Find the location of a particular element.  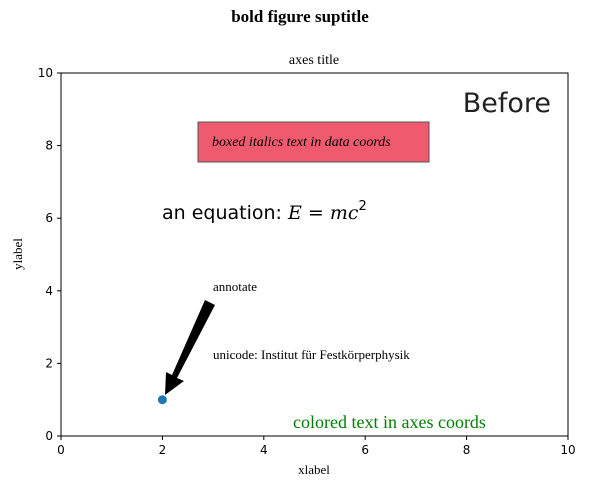

y-tick-label: 2 is located at coordinates (49, 363).